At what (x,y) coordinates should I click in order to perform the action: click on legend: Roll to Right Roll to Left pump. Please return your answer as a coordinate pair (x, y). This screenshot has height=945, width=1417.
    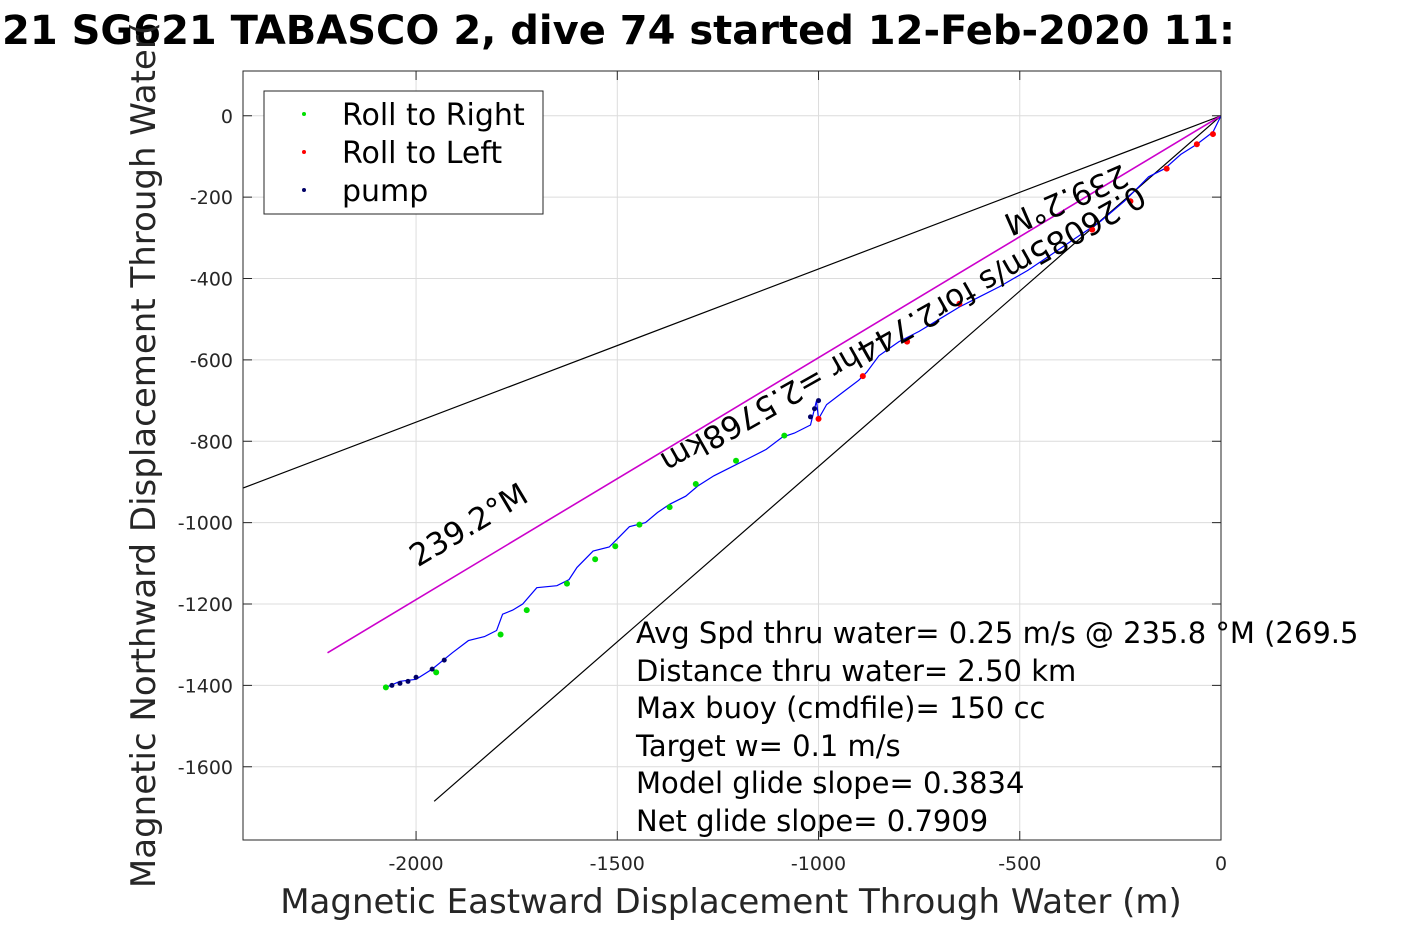
    Looking at the image, I should click on (403, 152).